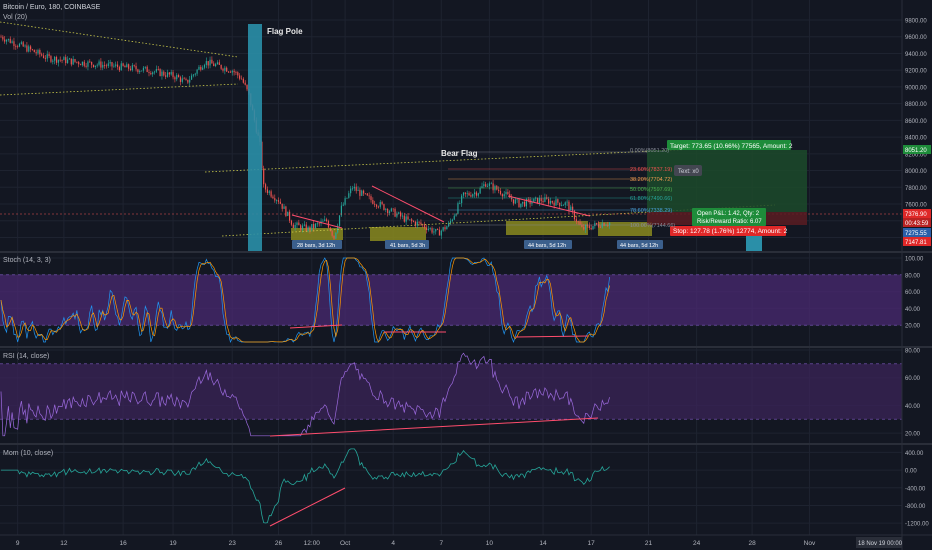  What do you see at coordinates (451, 391) in the screenshot?
I see `indicator-band` at bounding box center [451, 391].